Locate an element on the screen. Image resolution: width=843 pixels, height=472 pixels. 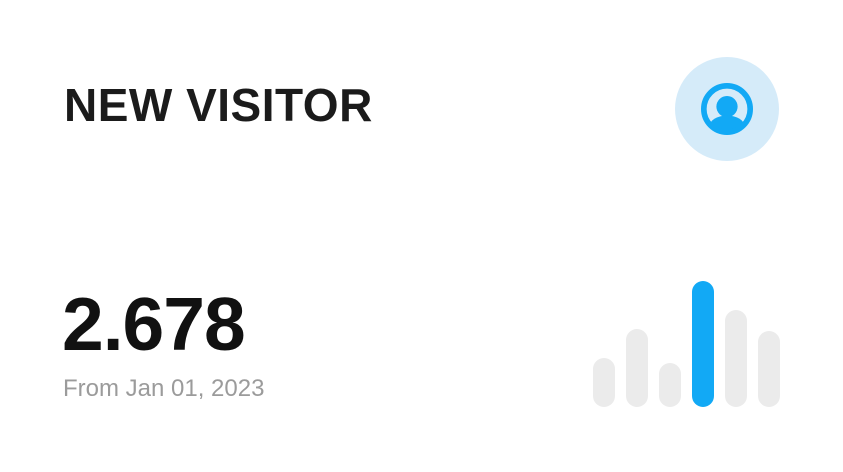
user-circle-icon is located at coordinates (727, 109).